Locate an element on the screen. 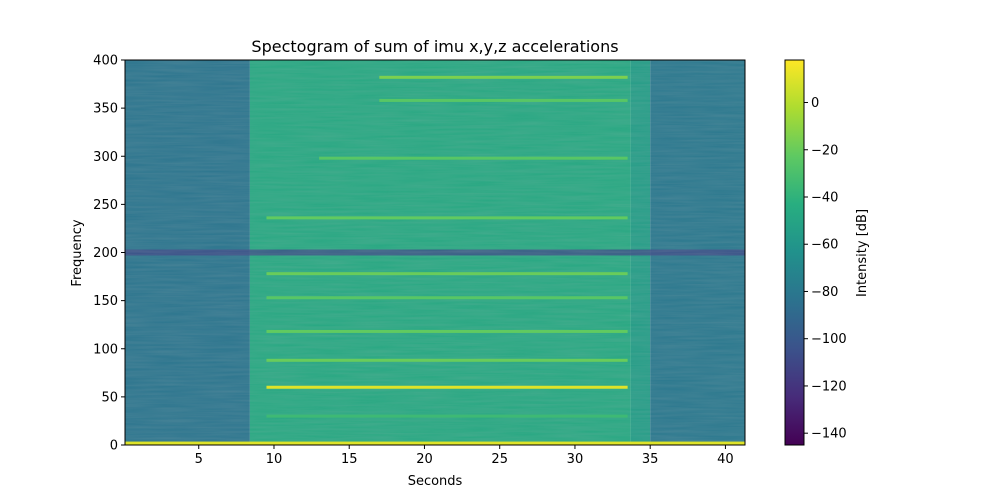 This screenshot has height=504, width=1000. y-axis: 0 50 100 150 200 250 300 350 400 is located at coordinates (109, 254).